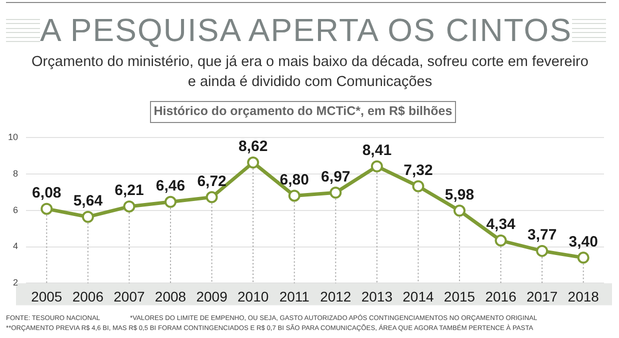 Image resolution: width=619 pixels, height=338 pixels. What do you see at coordinates (15, 173) in the screenshot?
I see `y-tick-label: 8` at bounding box center [15, 173].